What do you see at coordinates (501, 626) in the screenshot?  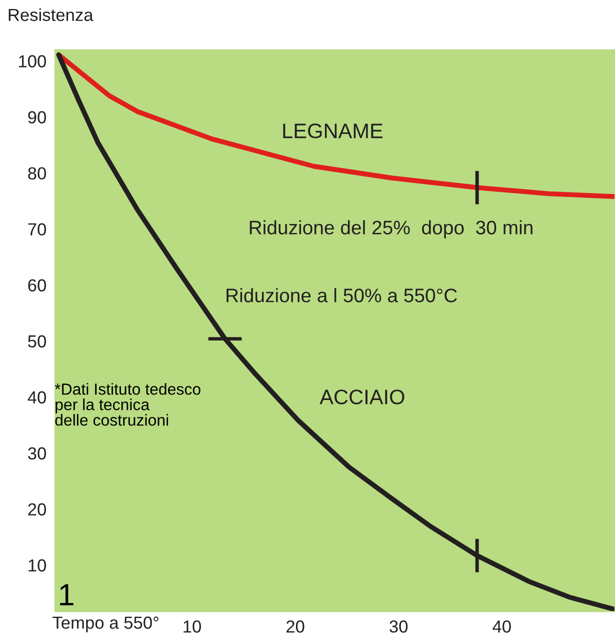 I see `x-tick-label: 40` at bounding box center [501, 626].